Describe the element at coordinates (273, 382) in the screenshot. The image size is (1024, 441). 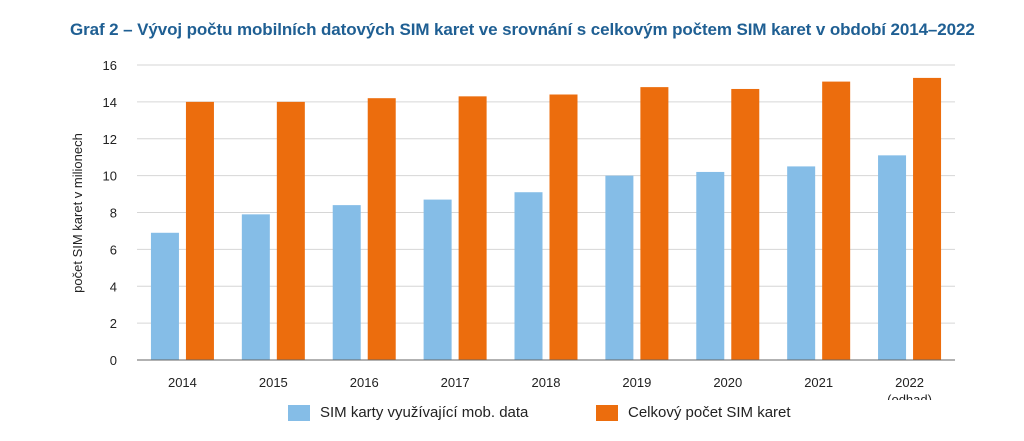
I see `x-tick-label: 2015` at that location.